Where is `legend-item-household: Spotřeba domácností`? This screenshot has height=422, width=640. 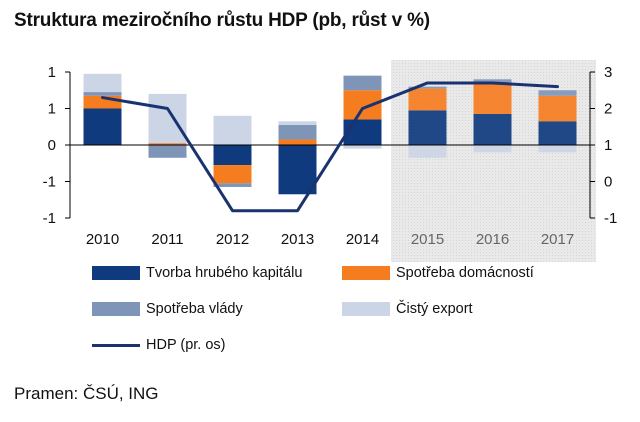 legend-item-household: Spotřeba domácností is located at coordinates (438, 273).